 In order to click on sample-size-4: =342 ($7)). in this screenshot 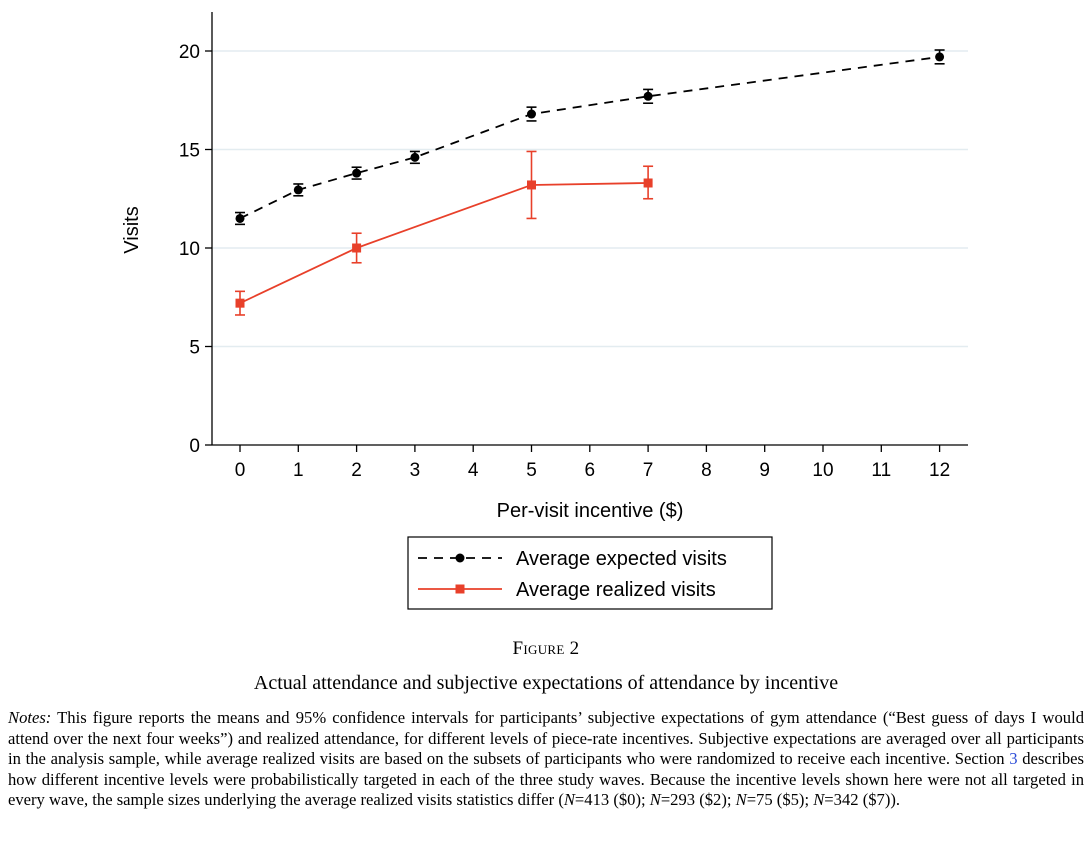, I will do `click(862, 799)`.